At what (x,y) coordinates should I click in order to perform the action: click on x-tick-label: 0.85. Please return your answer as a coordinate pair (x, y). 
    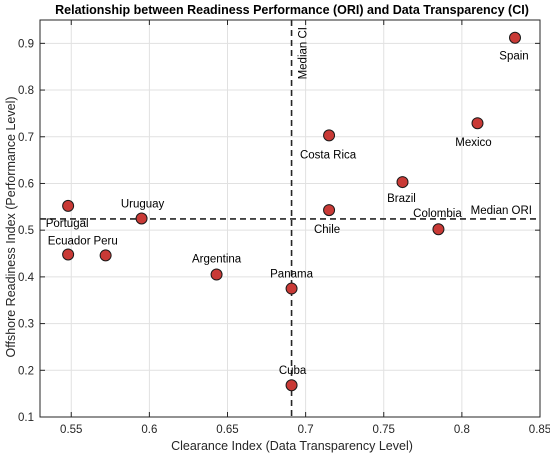
    Looking at the image, I should click on (539, 430).